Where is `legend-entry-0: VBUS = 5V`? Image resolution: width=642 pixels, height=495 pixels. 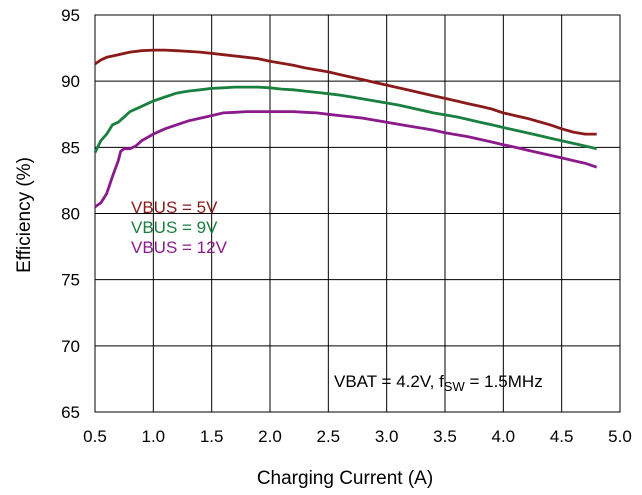
legend-entry-0: VBUS = 5V is located at coordinates (174, 207).